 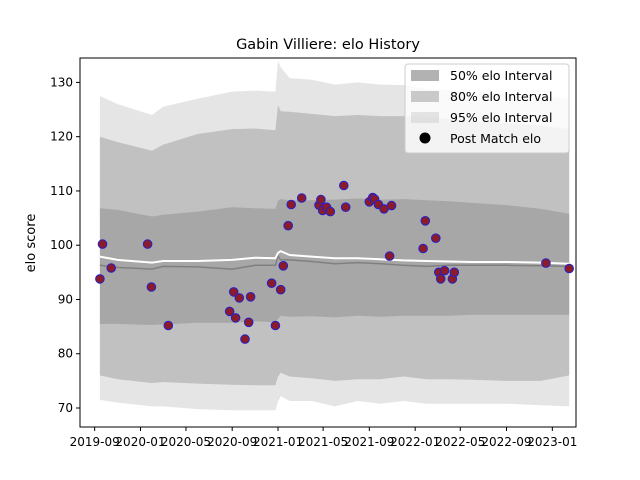 What do you see at coordinates (61, 245) in the screenshot?
I see `y-tick-label: 100` at bounding box center [61, 245].